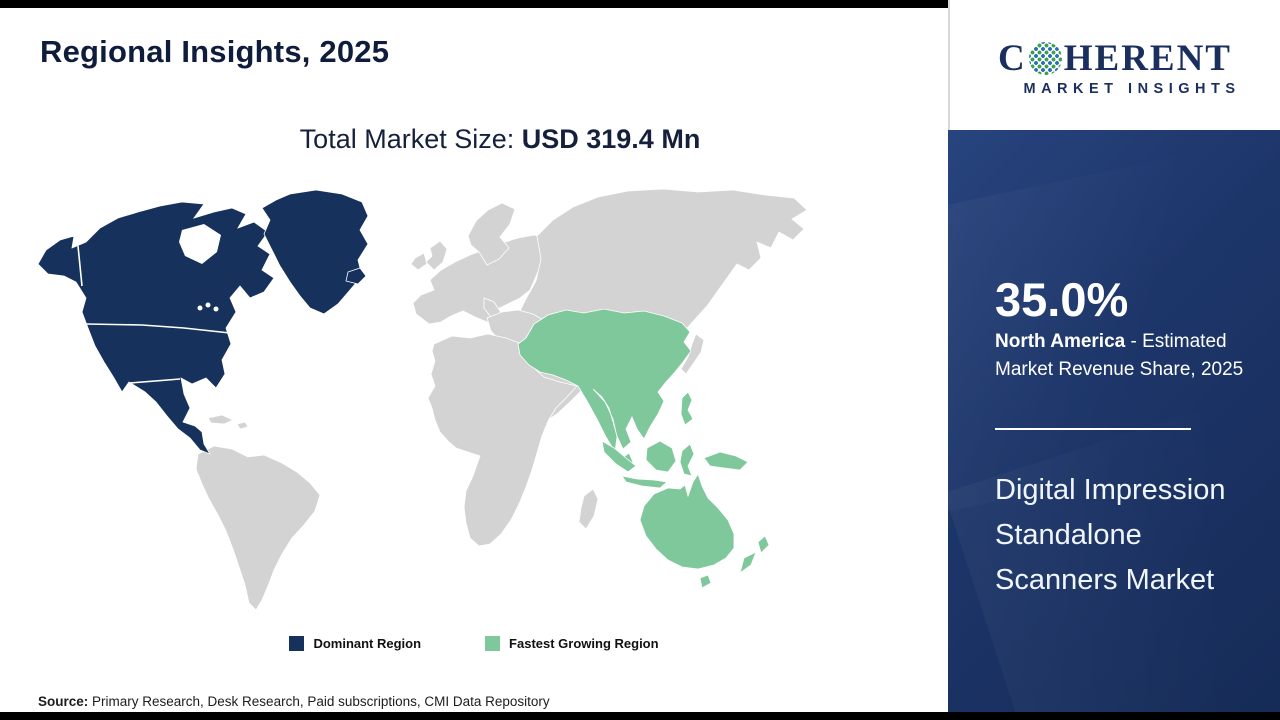 Image resolution: width=1280 pixels, height=720 pixels. I want to click on brand-logo: C HERENT MARKET INSIGHTS, so click(1114, 65).